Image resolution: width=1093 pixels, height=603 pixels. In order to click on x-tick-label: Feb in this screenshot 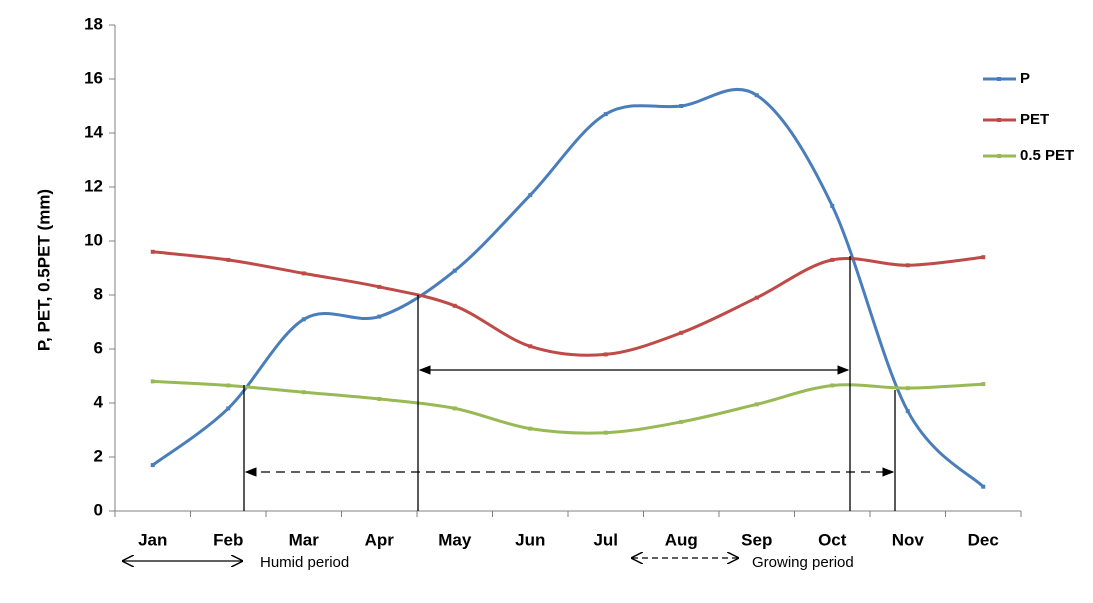, I will do `click(228, 539)`.